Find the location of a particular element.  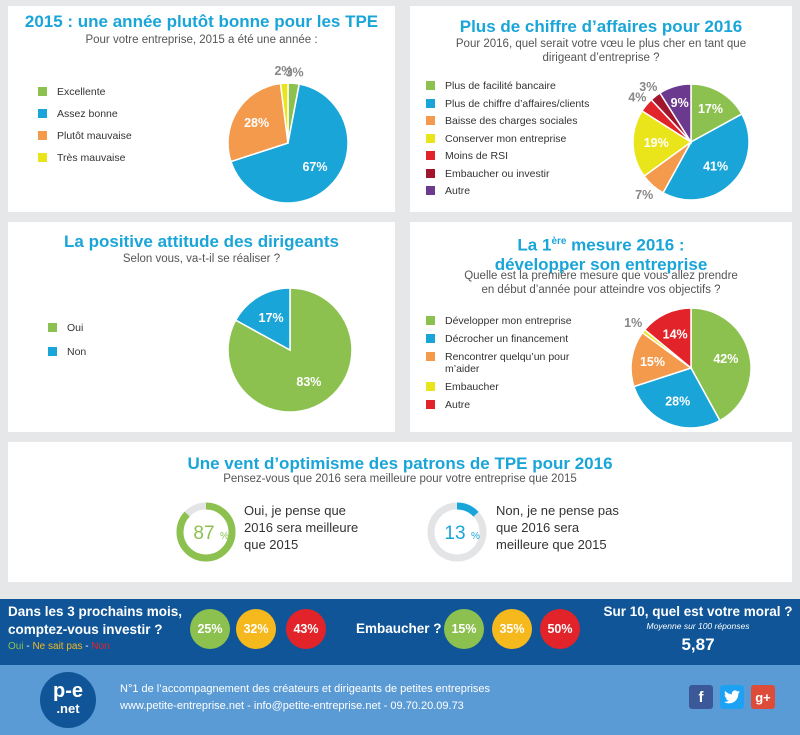

hire-question: Embaucher ? is located at coordinates (399, 628).